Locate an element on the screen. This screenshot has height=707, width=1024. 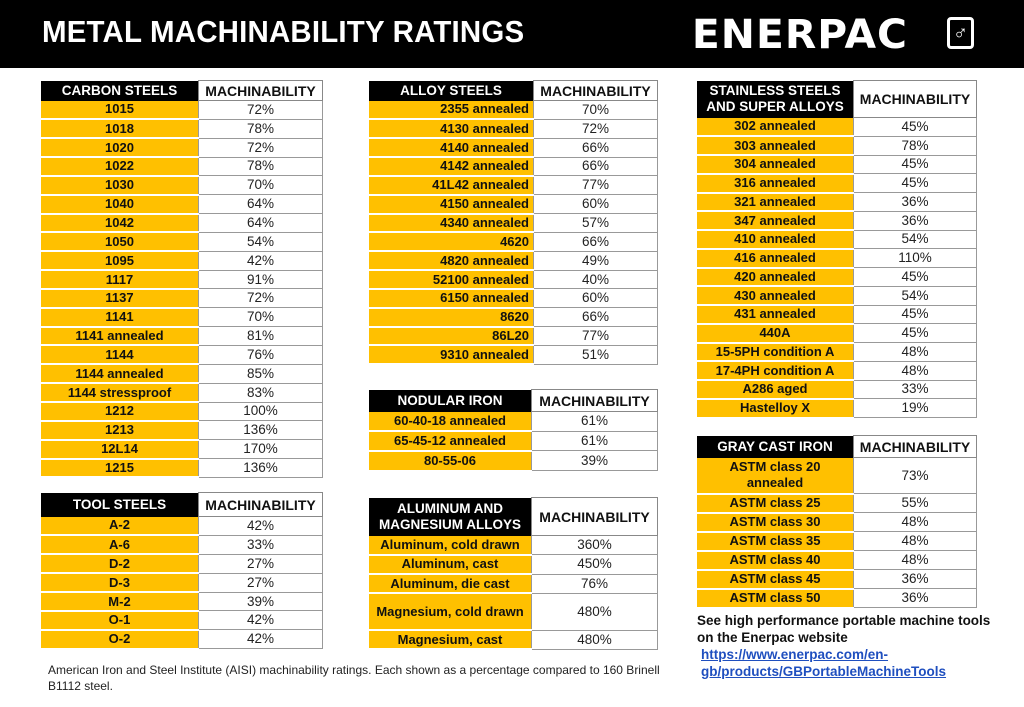
table-row: D-2 27% is located at coordinates (182, 564).